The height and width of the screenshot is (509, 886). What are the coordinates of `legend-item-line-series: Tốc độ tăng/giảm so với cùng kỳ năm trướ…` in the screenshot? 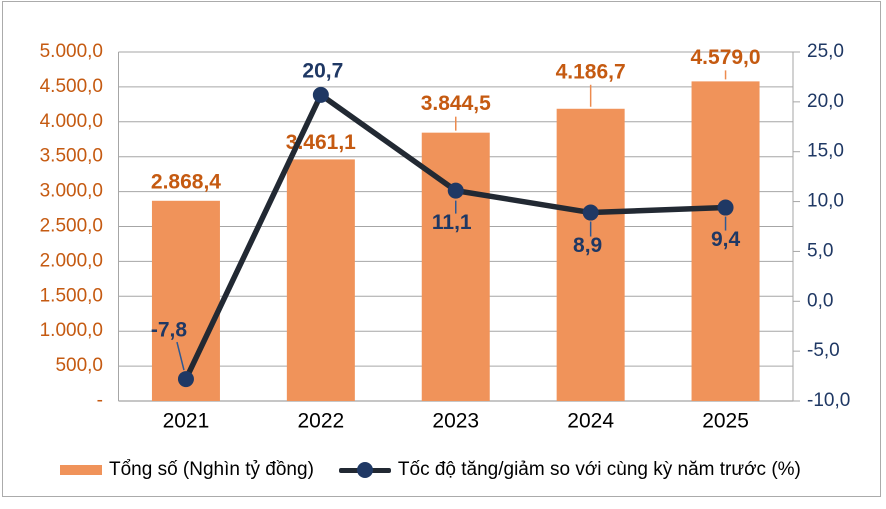 It's located at (569, 470).